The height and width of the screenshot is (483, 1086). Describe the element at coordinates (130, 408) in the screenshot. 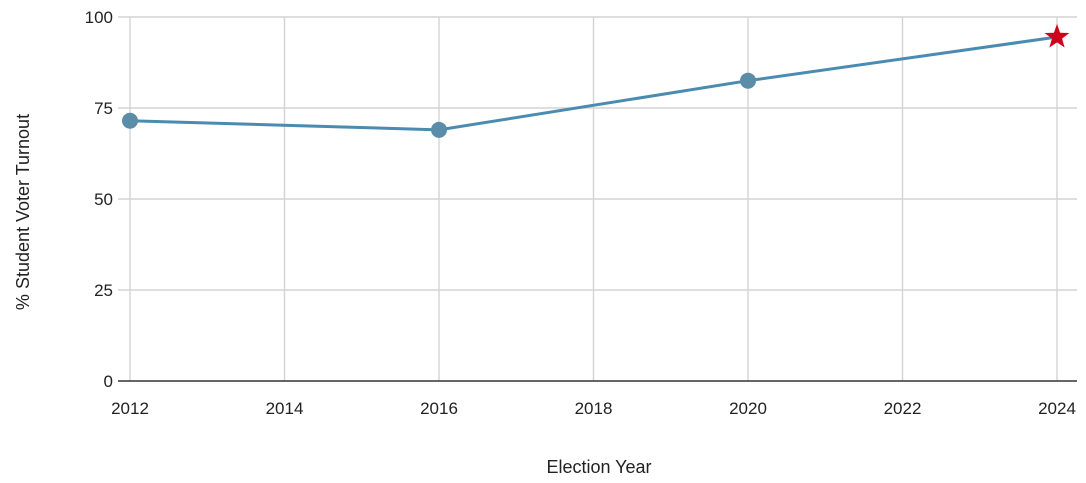

I see `x-tick-label: 2012` at that location.